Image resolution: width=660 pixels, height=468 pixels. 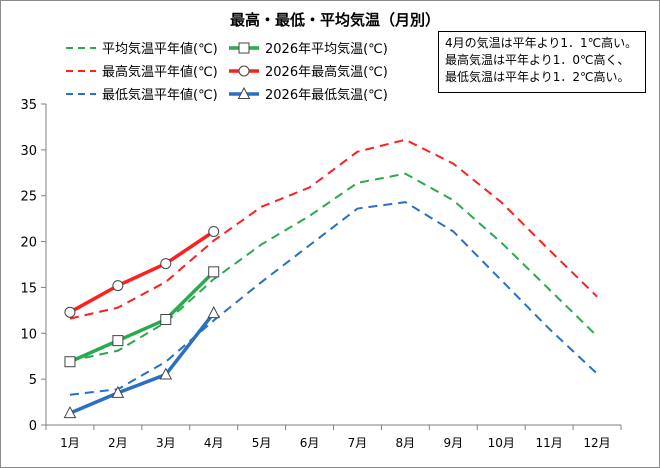 I want to click on x-tick-label: 11月, so click(x=548, y=443).